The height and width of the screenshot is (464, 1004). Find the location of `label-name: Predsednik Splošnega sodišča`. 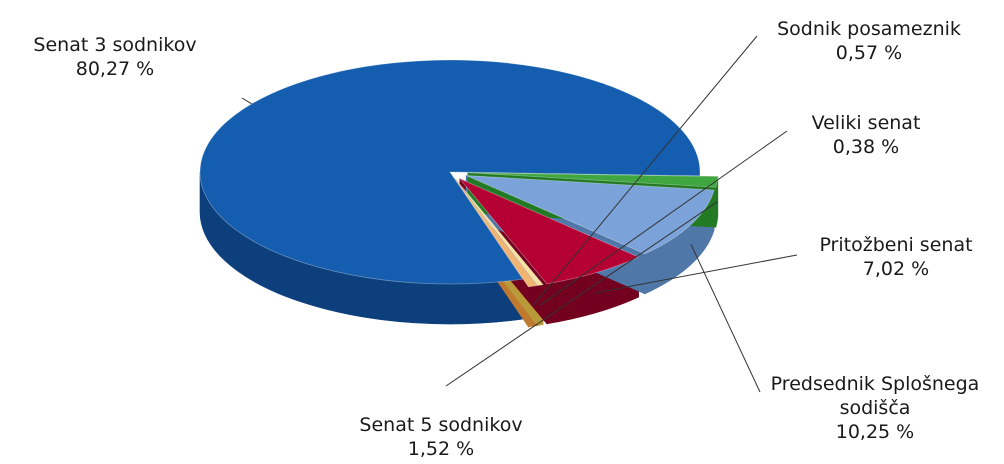

label-name: Predsednik Splošnega sodišča is located at coordinates (875, 396).